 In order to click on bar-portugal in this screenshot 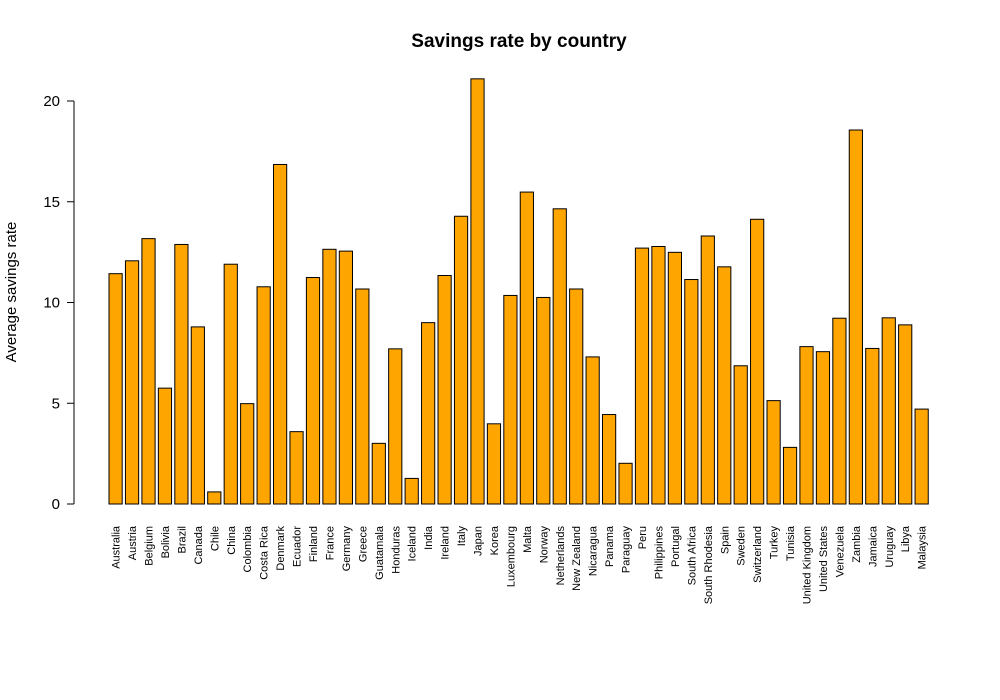, I will do `click(674, 378)`.